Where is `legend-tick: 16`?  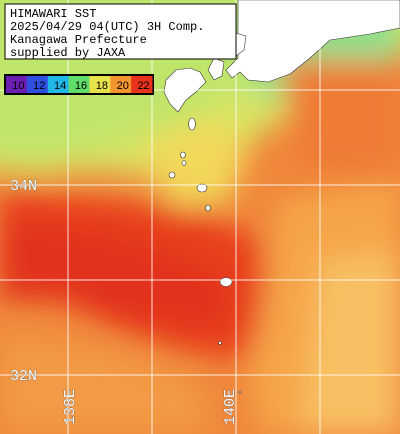 legend-tick: 16 is located at coordinates (81, 86).